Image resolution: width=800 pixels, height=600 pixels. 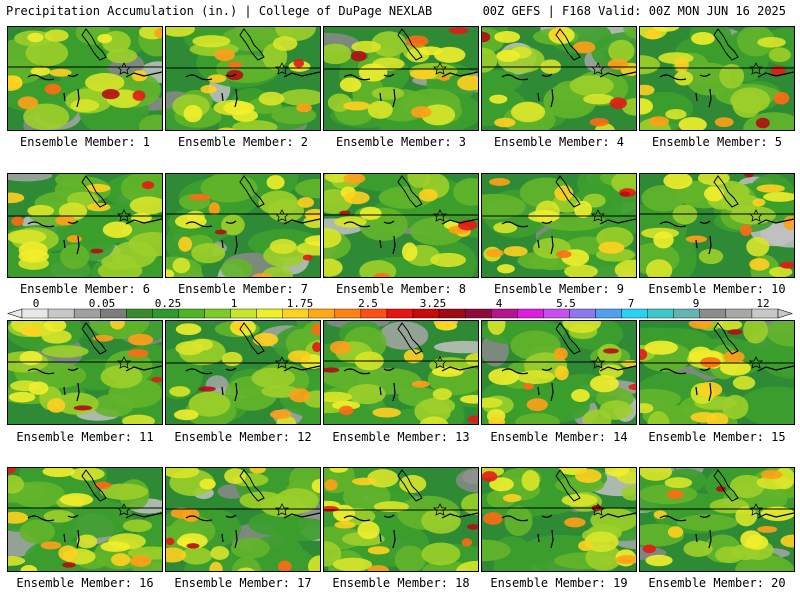 What do you see at coordinates (401, 289) in the screenshot?
I see `ensemble-member-label: Ensemble Member: 8` at bounding box center [401, 289].